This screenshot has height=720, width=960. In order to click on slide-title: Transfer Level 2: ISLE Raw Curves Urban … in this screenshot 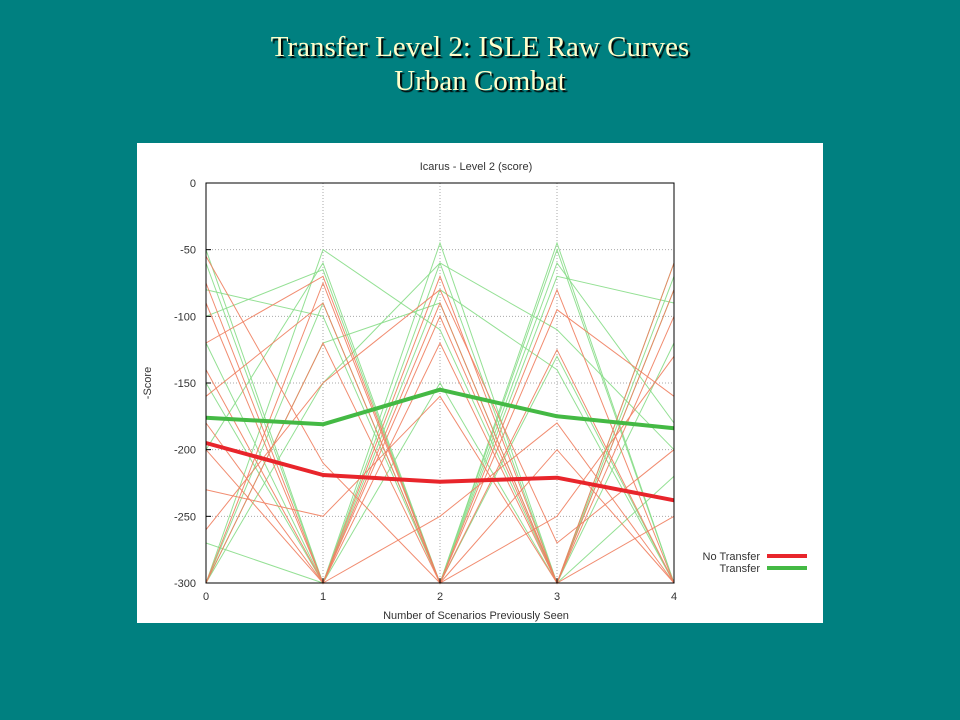, I will do `click(480, 64)`.